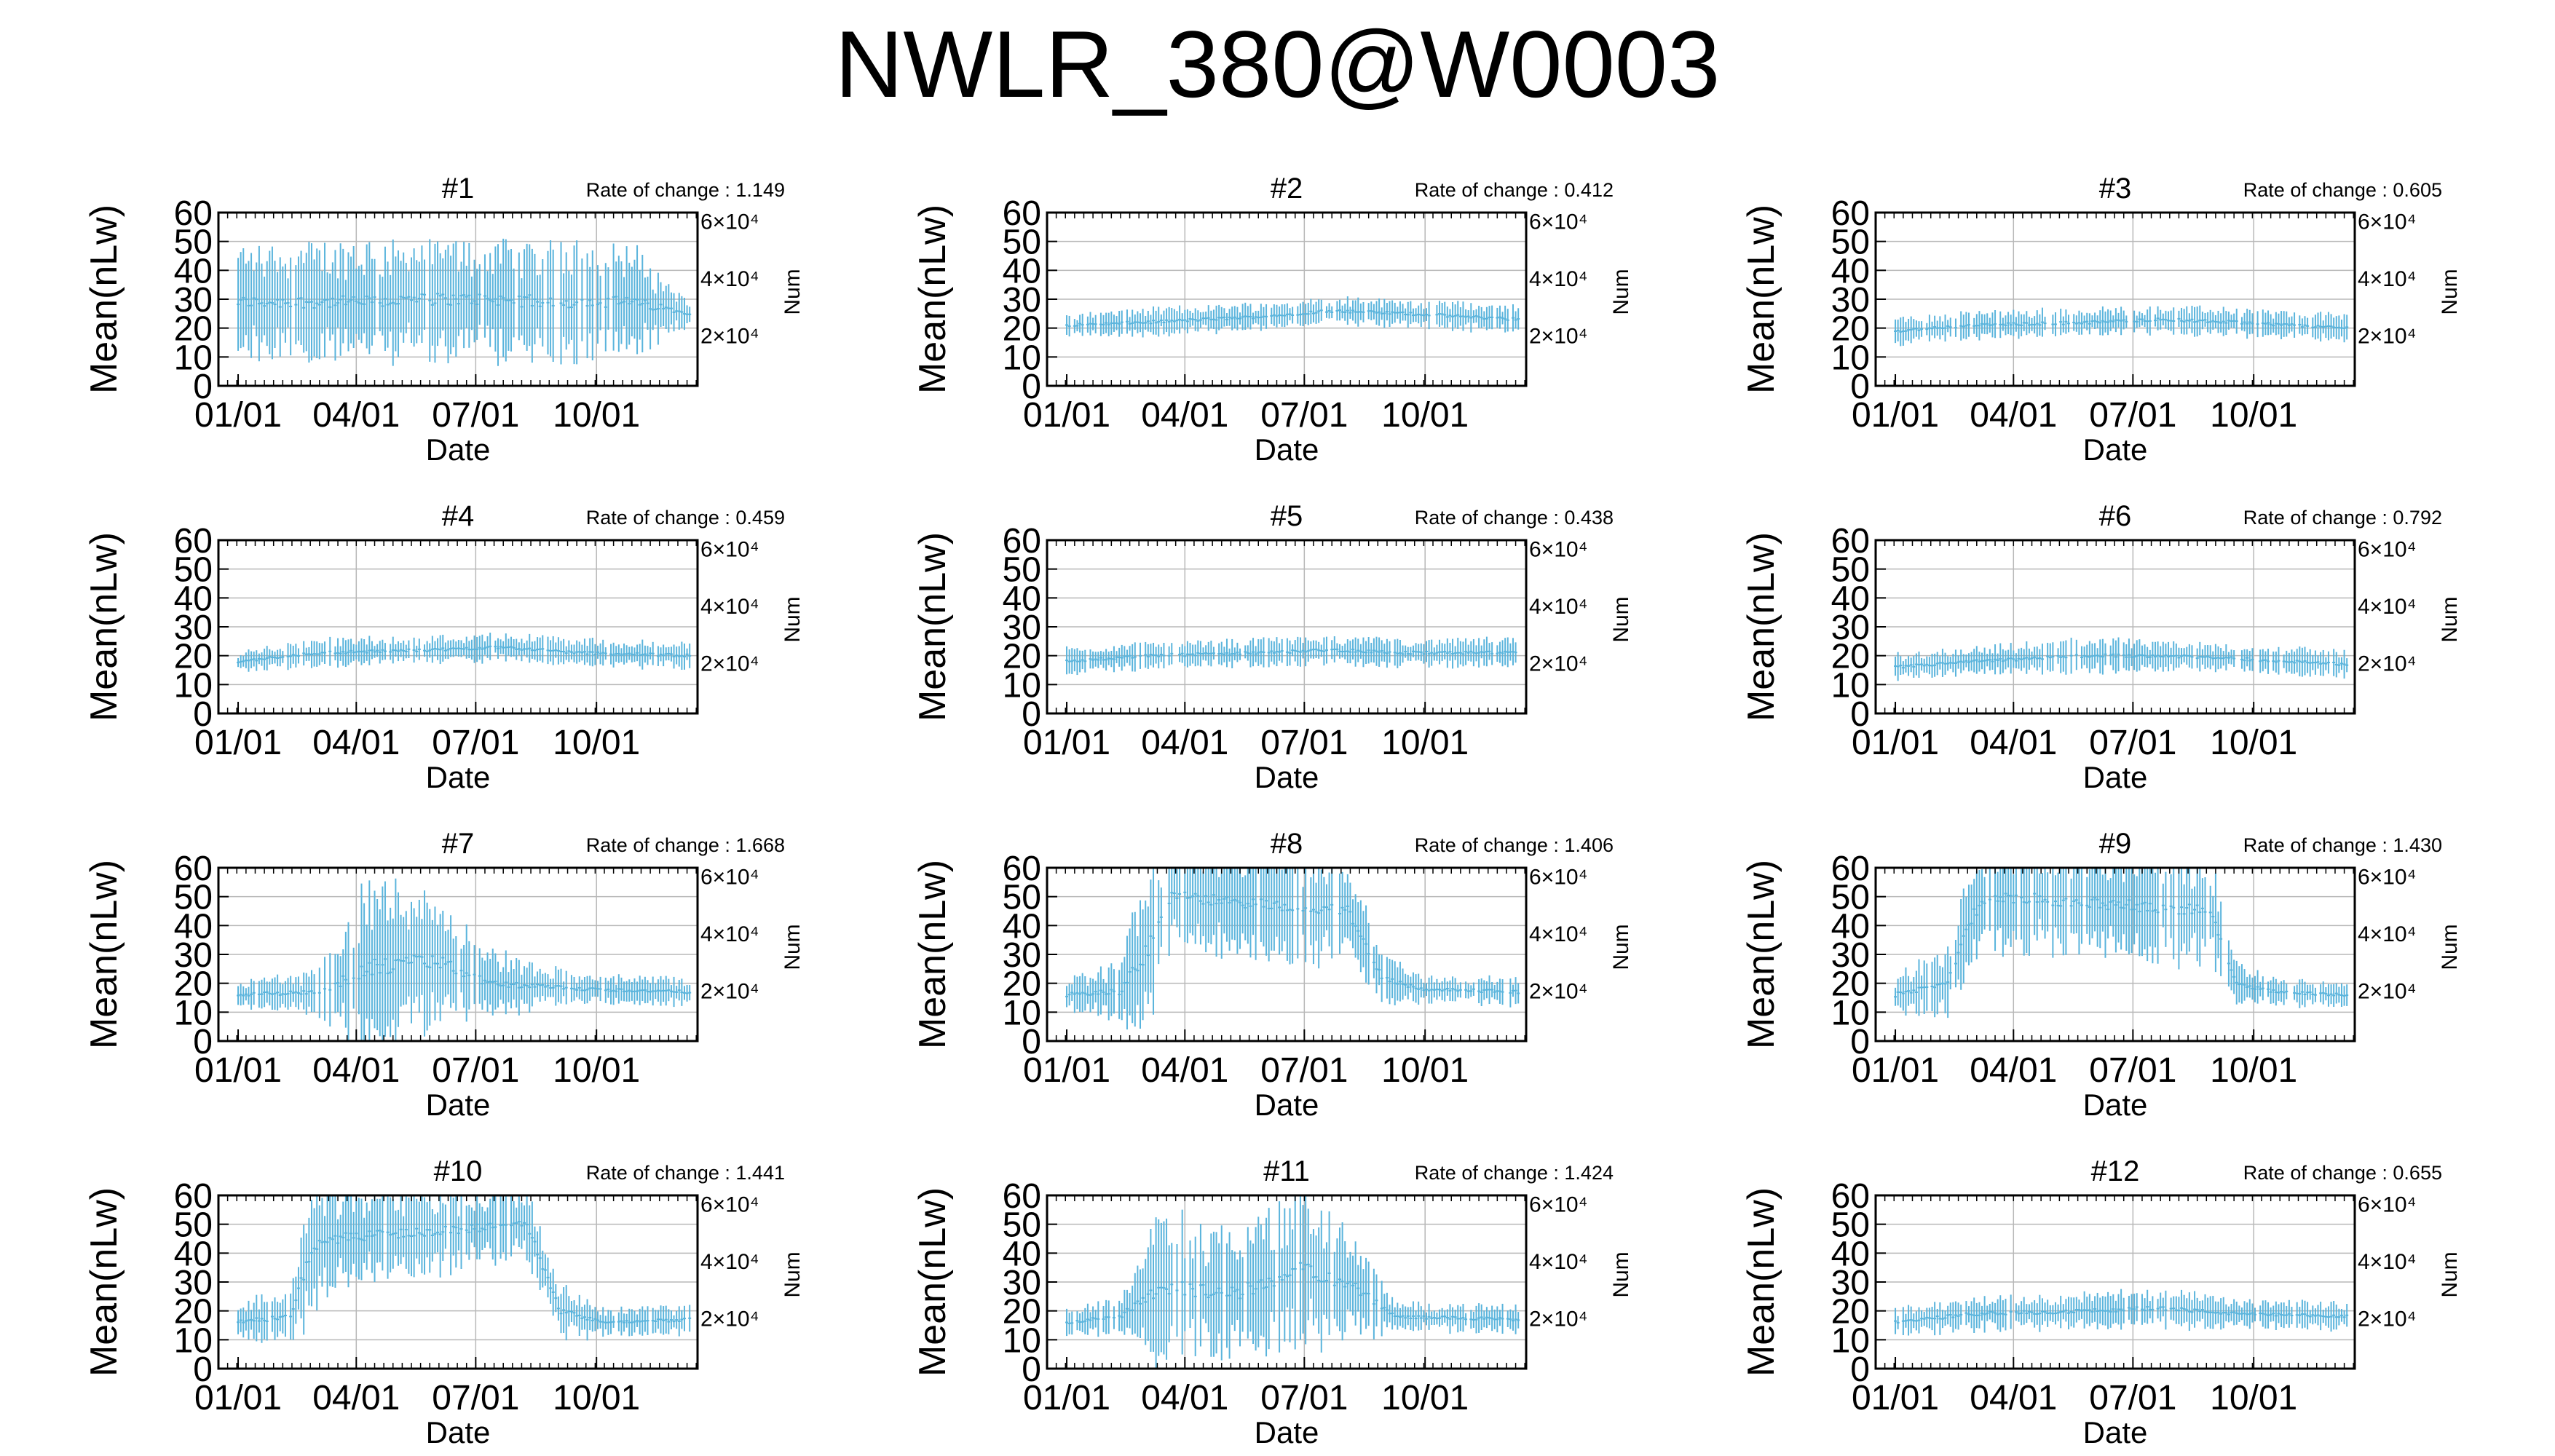 This screenshot has height=1456, width=2555. I want to click on figure-title: NWLR_380@W0003, so click(1277, 64).